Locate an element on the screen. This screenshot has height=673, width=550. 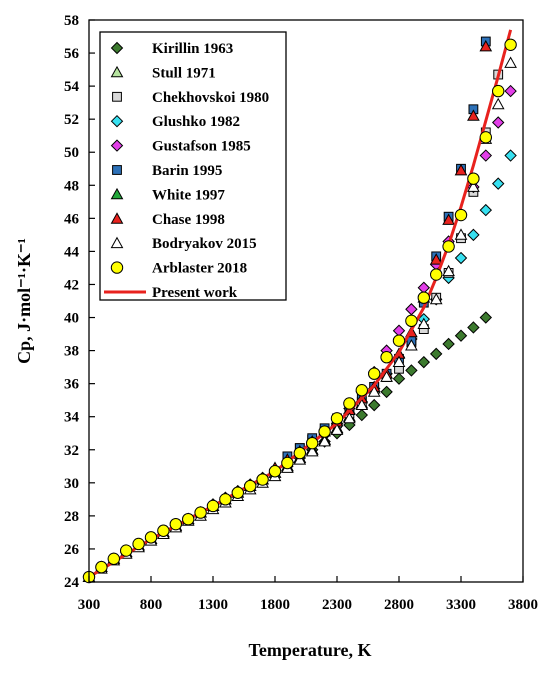
legend-item-arblaster-2018: Arblaster 2018 is located at coordinates (178, 269).